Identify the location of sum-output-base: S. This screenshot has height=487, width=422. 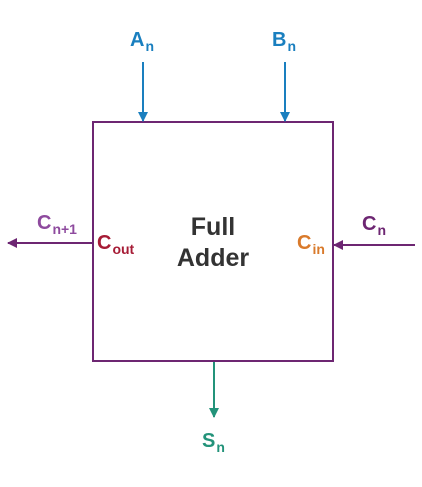
(209, 441).